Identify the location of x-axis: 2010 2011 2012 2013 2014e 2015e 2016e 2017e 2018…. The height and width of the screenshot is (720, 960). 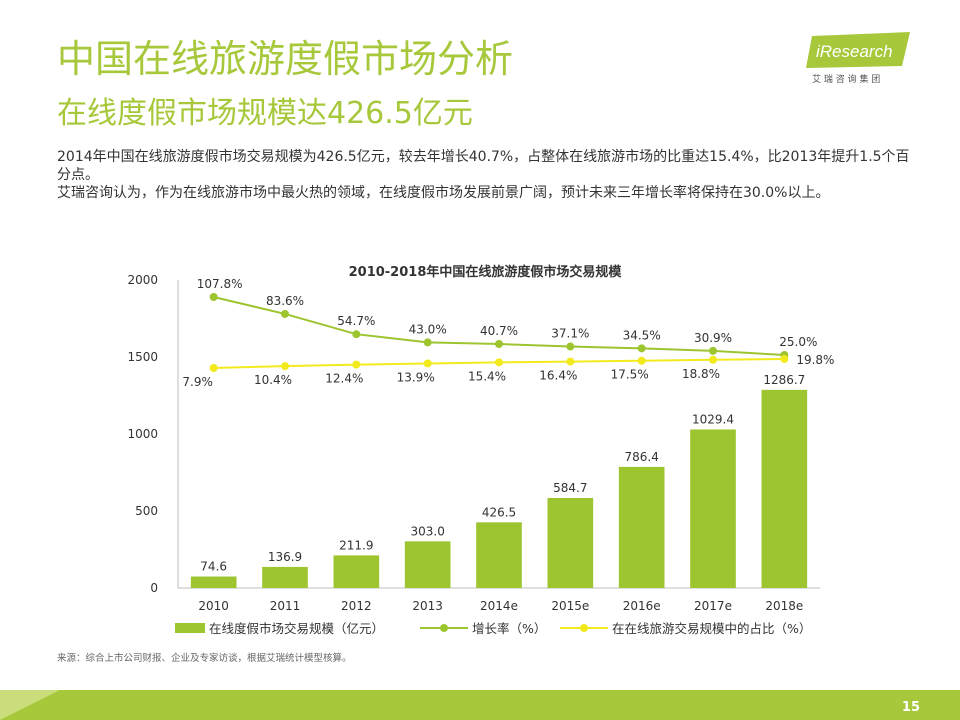
(499, 600).